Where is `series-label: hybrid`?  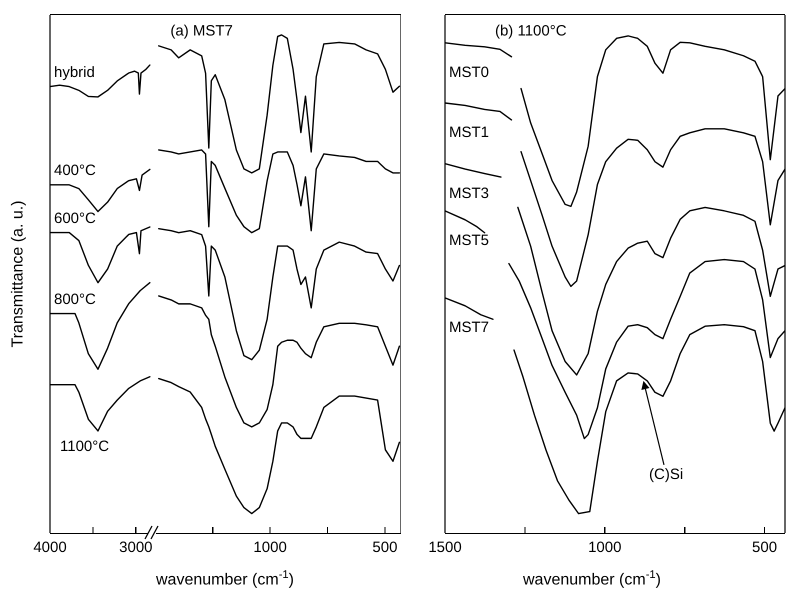
series-label: hybrid is located at coordinates (74, 72).